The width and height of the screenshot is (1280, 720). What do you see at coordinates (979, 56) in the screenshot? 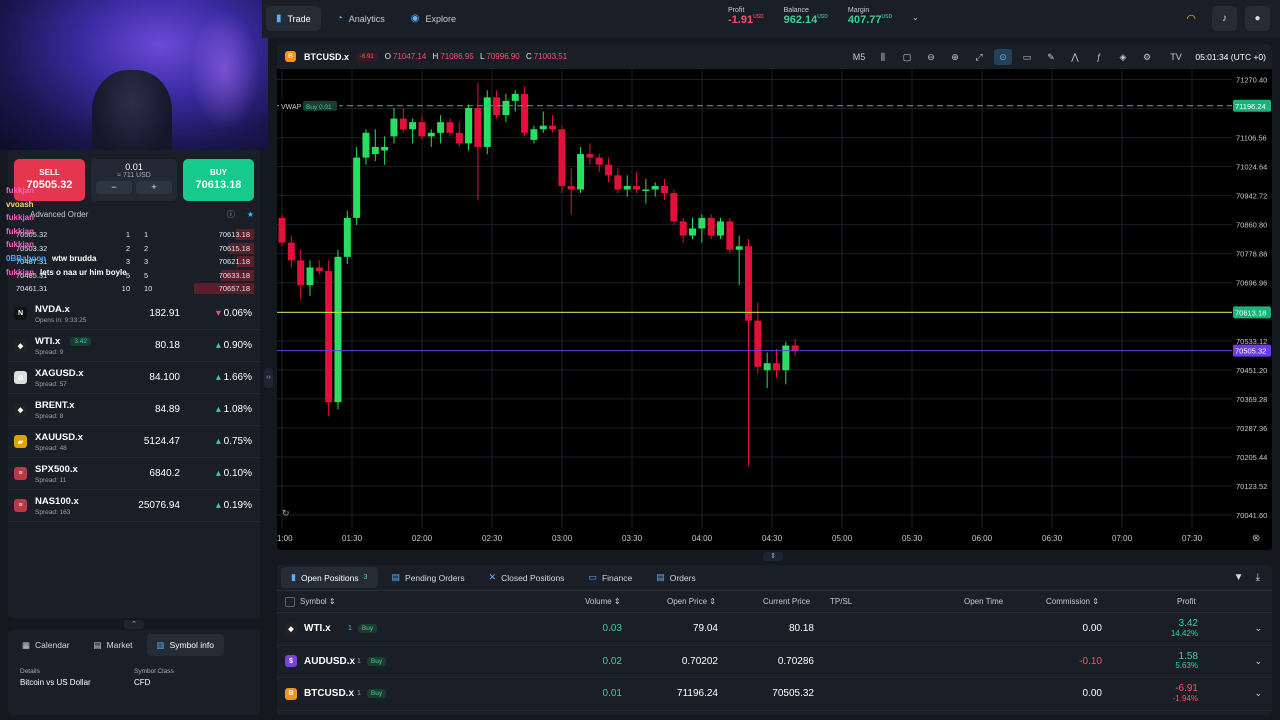
I see `fullscreen-icon: ⤢` at bounding box center [979, 56].